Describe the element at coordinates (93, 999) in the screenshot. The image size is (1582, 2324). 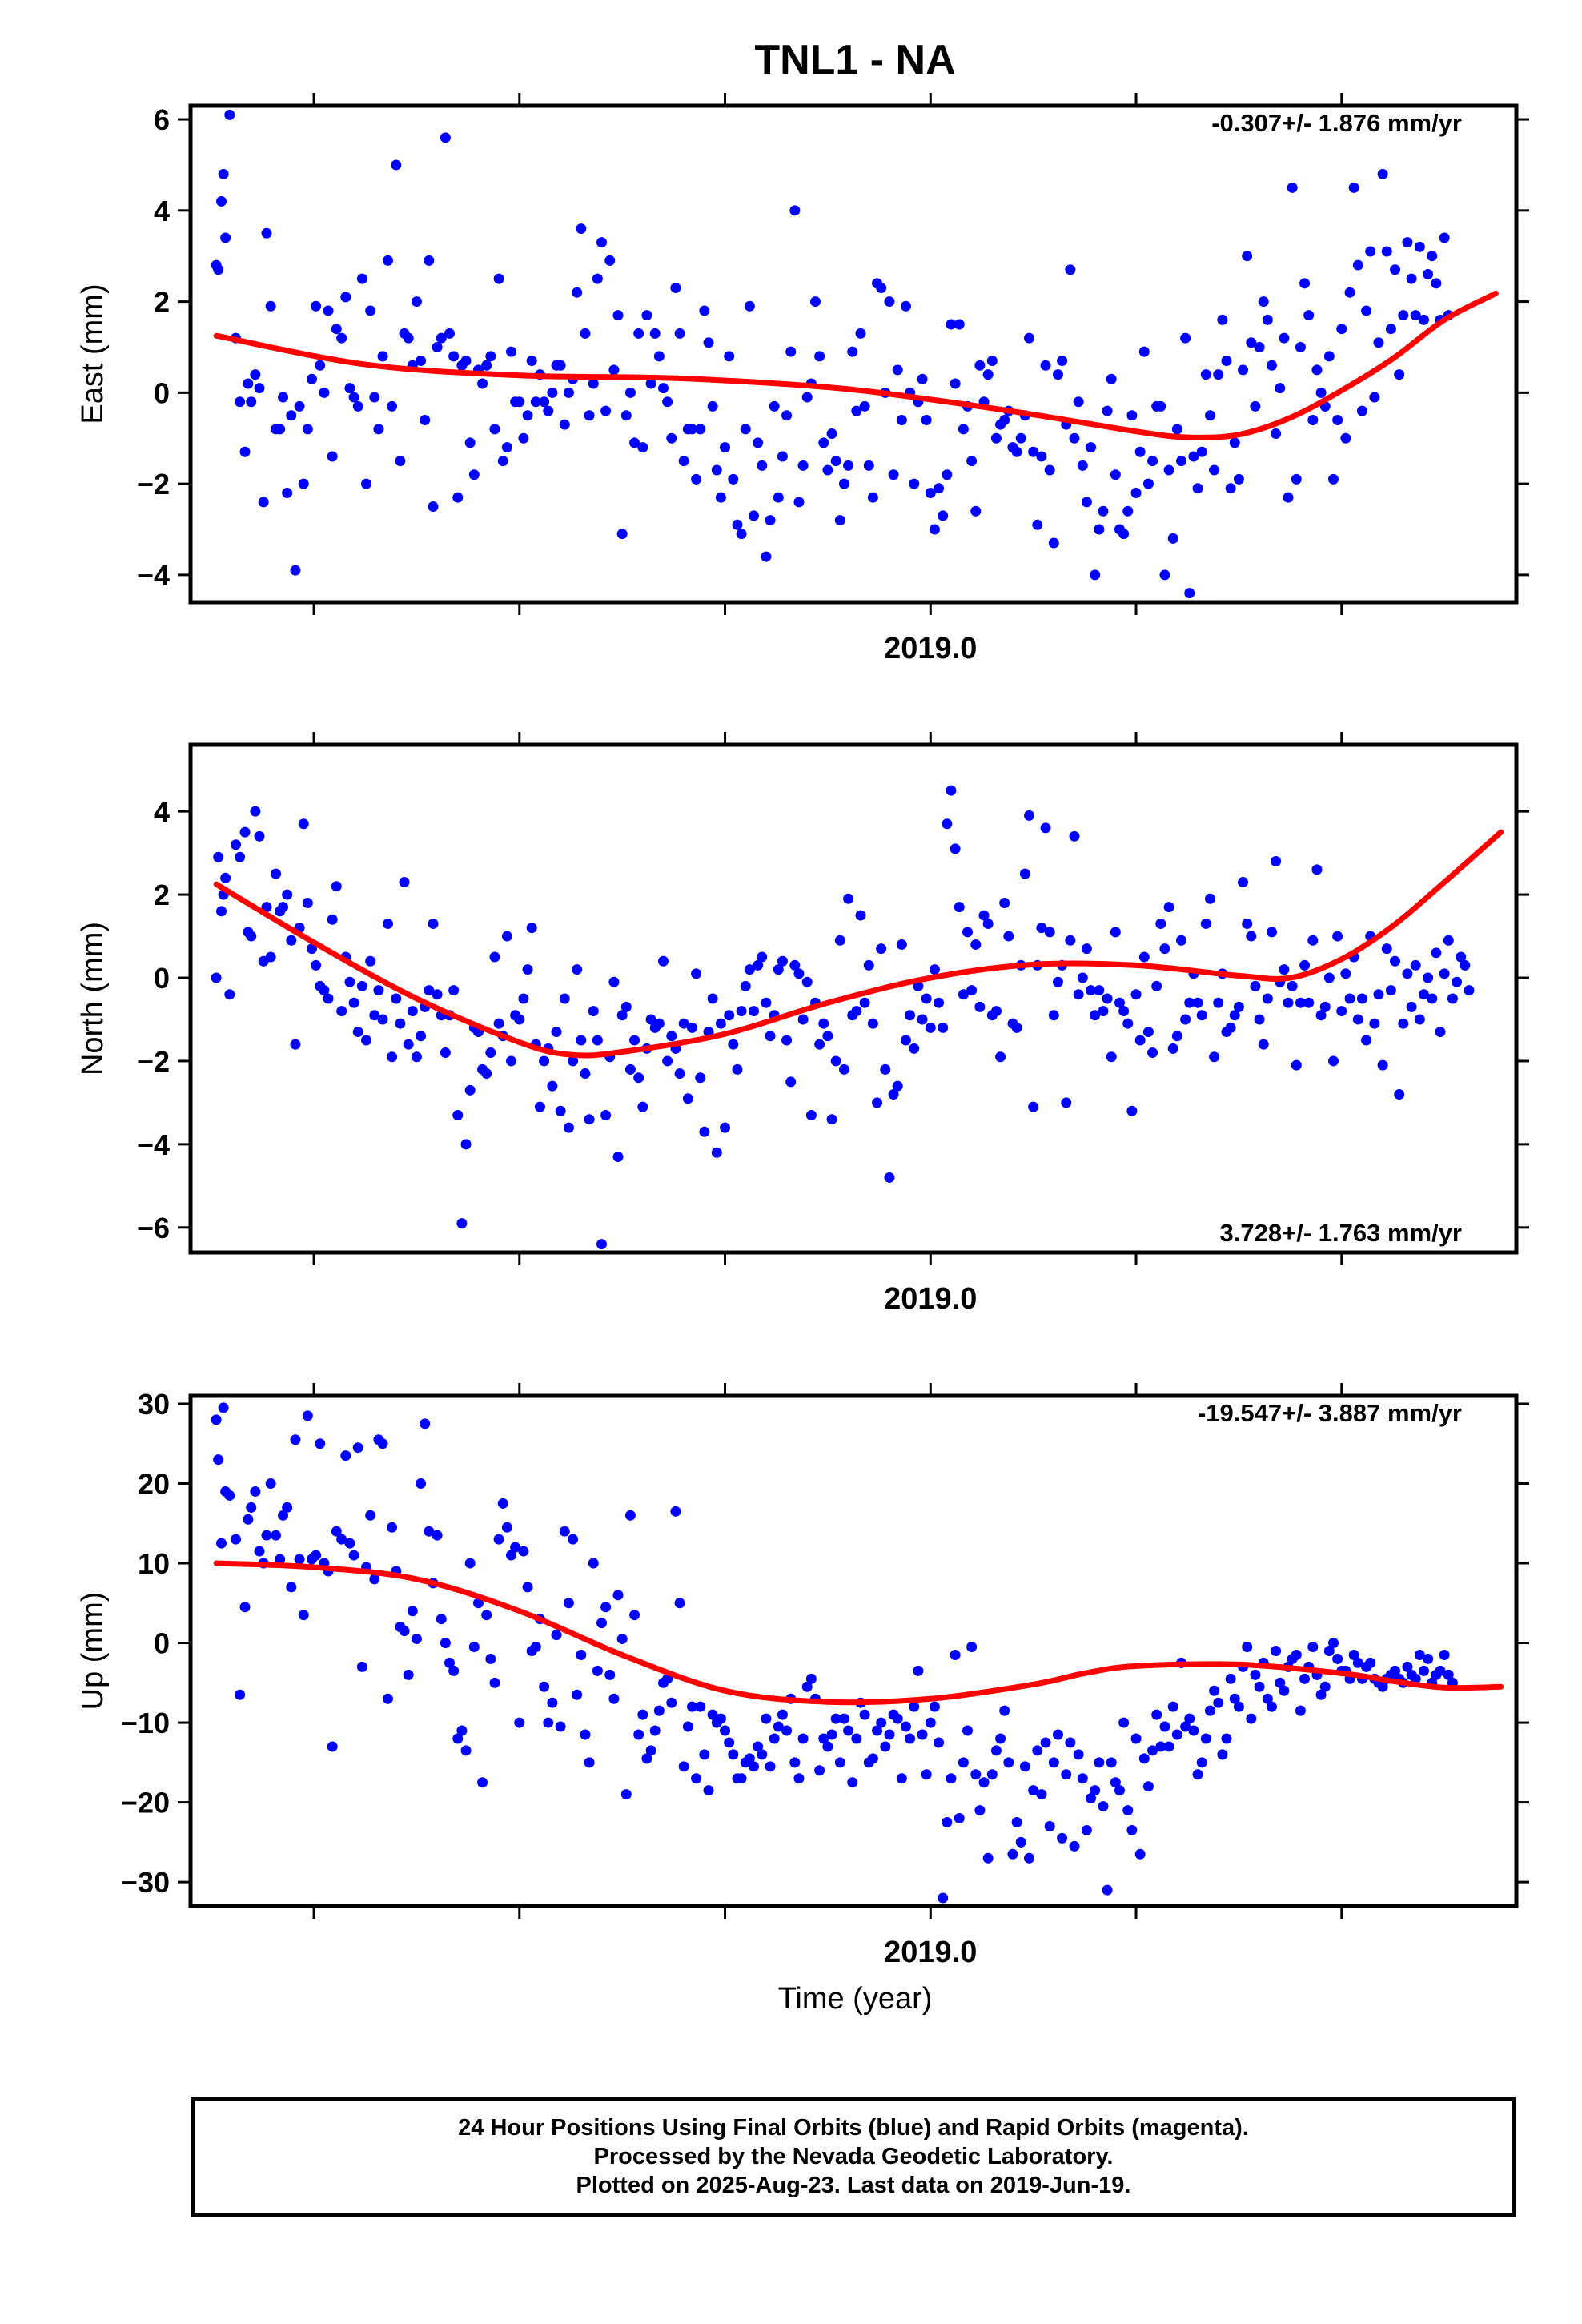
I see `y-axis-label: North (mm)` at that location.